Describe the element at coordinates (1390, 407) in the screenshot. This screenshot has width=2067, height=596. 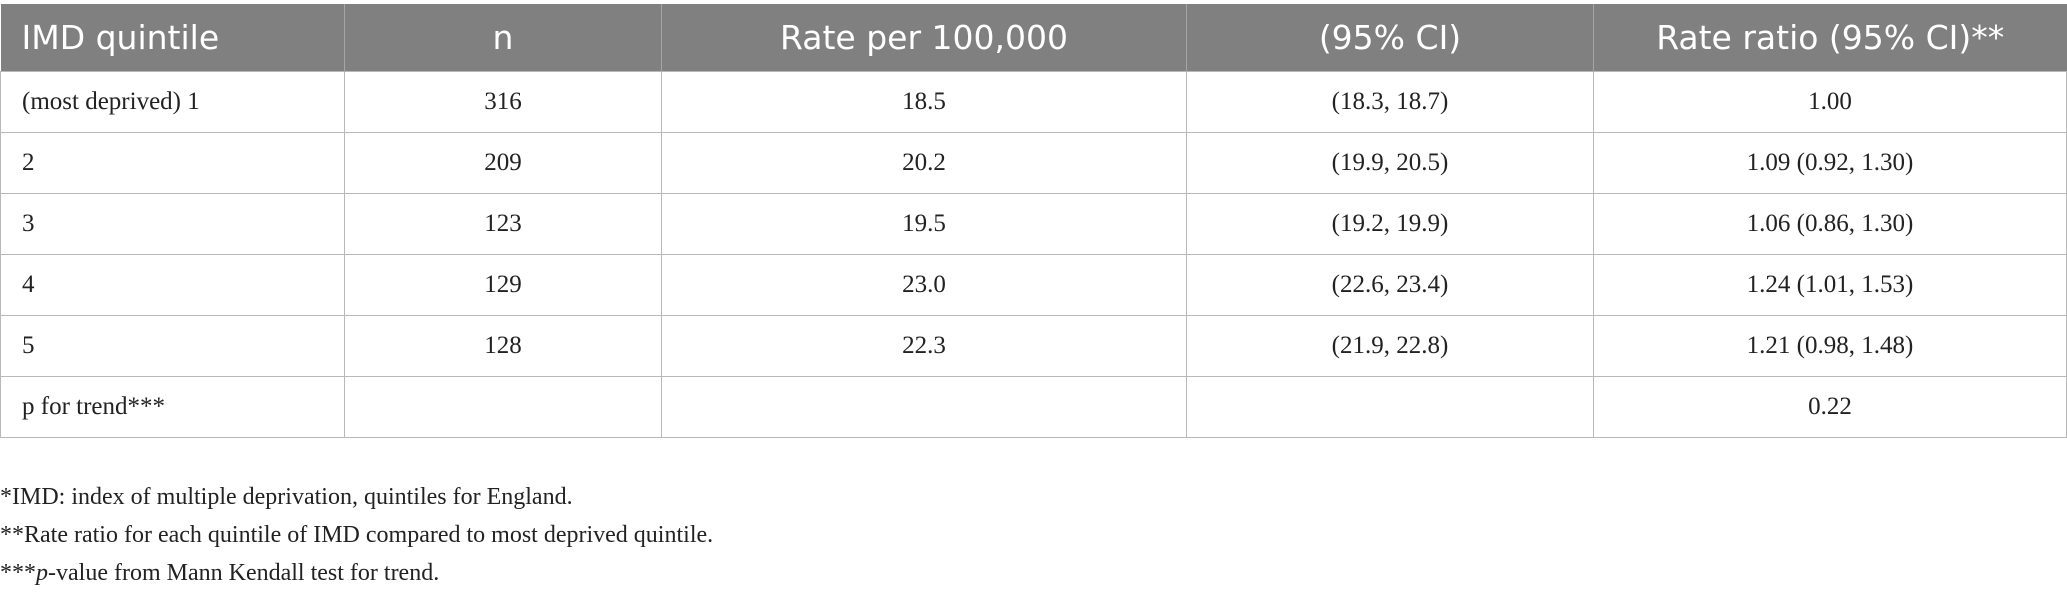
I see `cell-ci` at that location.